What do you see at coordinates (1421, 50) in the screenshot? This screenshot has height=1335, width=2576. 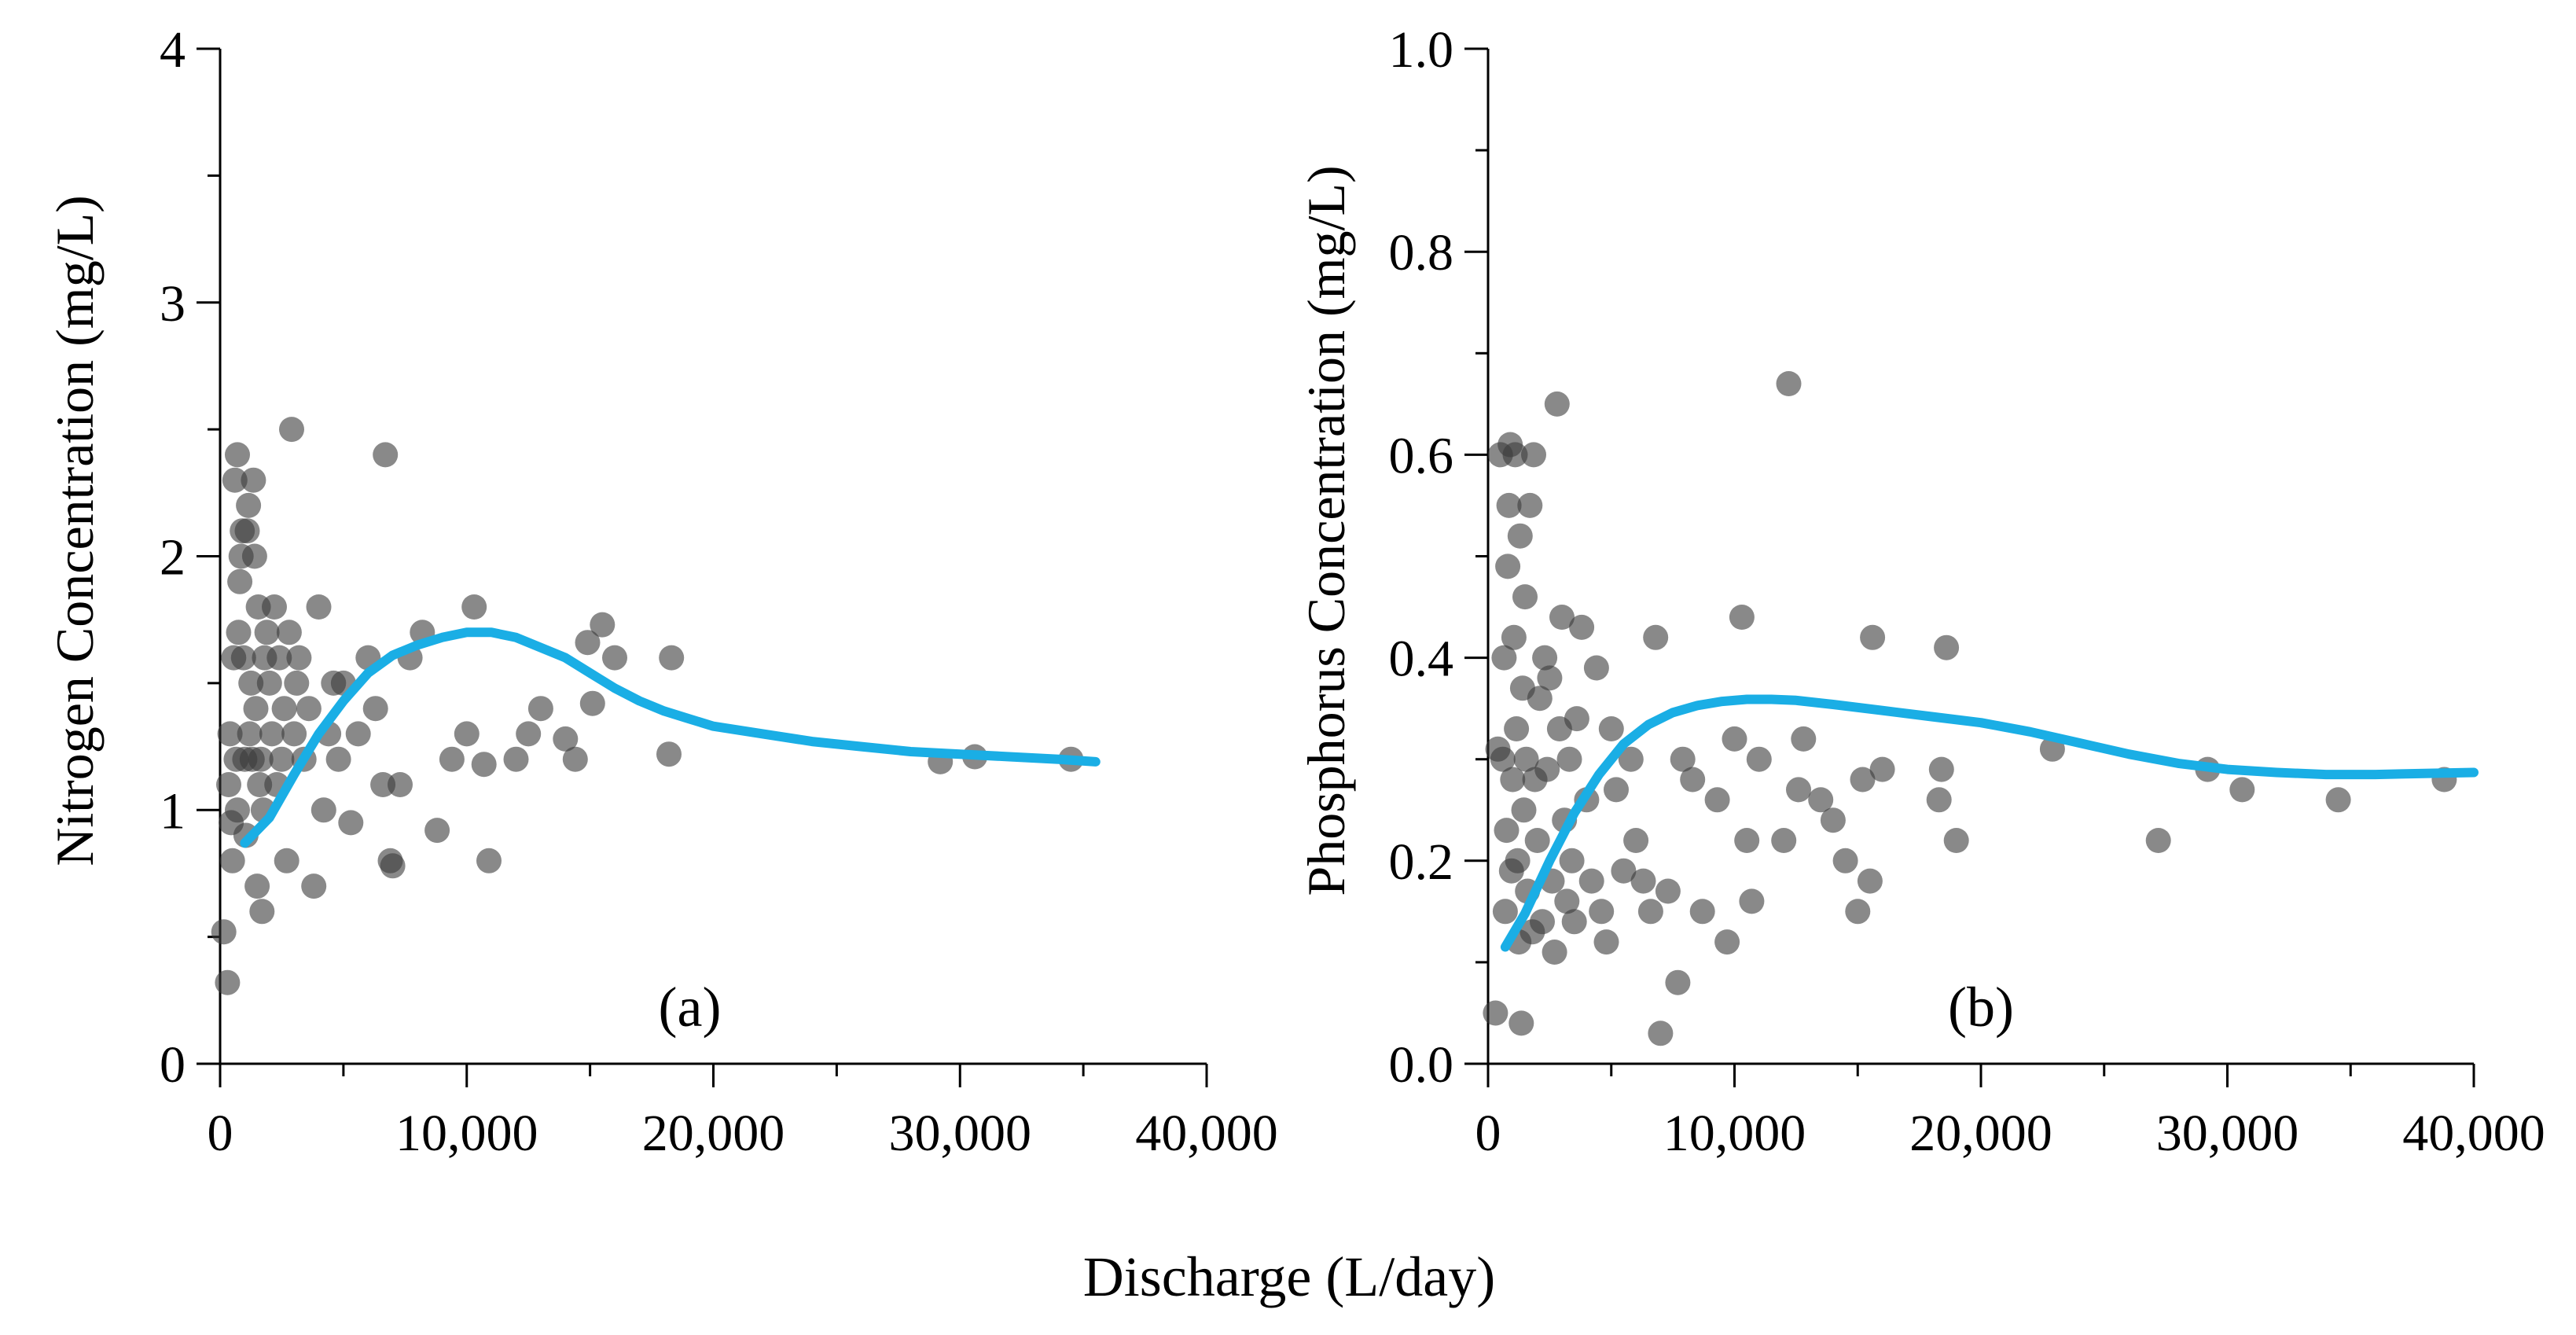 I see `y-tick-label: 1.0` at bounding box center [1421, 50].